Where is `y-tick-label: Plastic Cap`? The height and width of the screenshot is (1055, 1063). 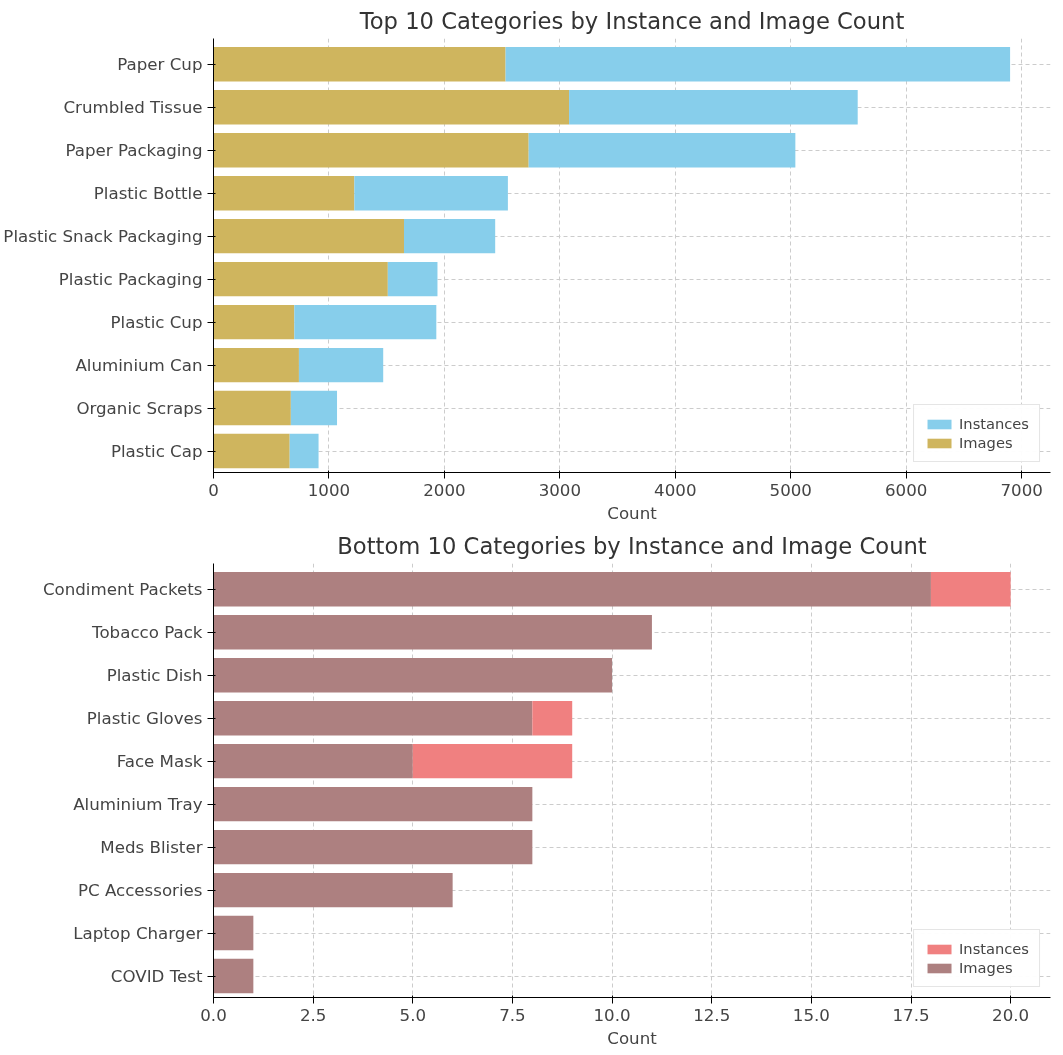
y-tick-label: Plastic Cap is located at coordinates (156, 451).